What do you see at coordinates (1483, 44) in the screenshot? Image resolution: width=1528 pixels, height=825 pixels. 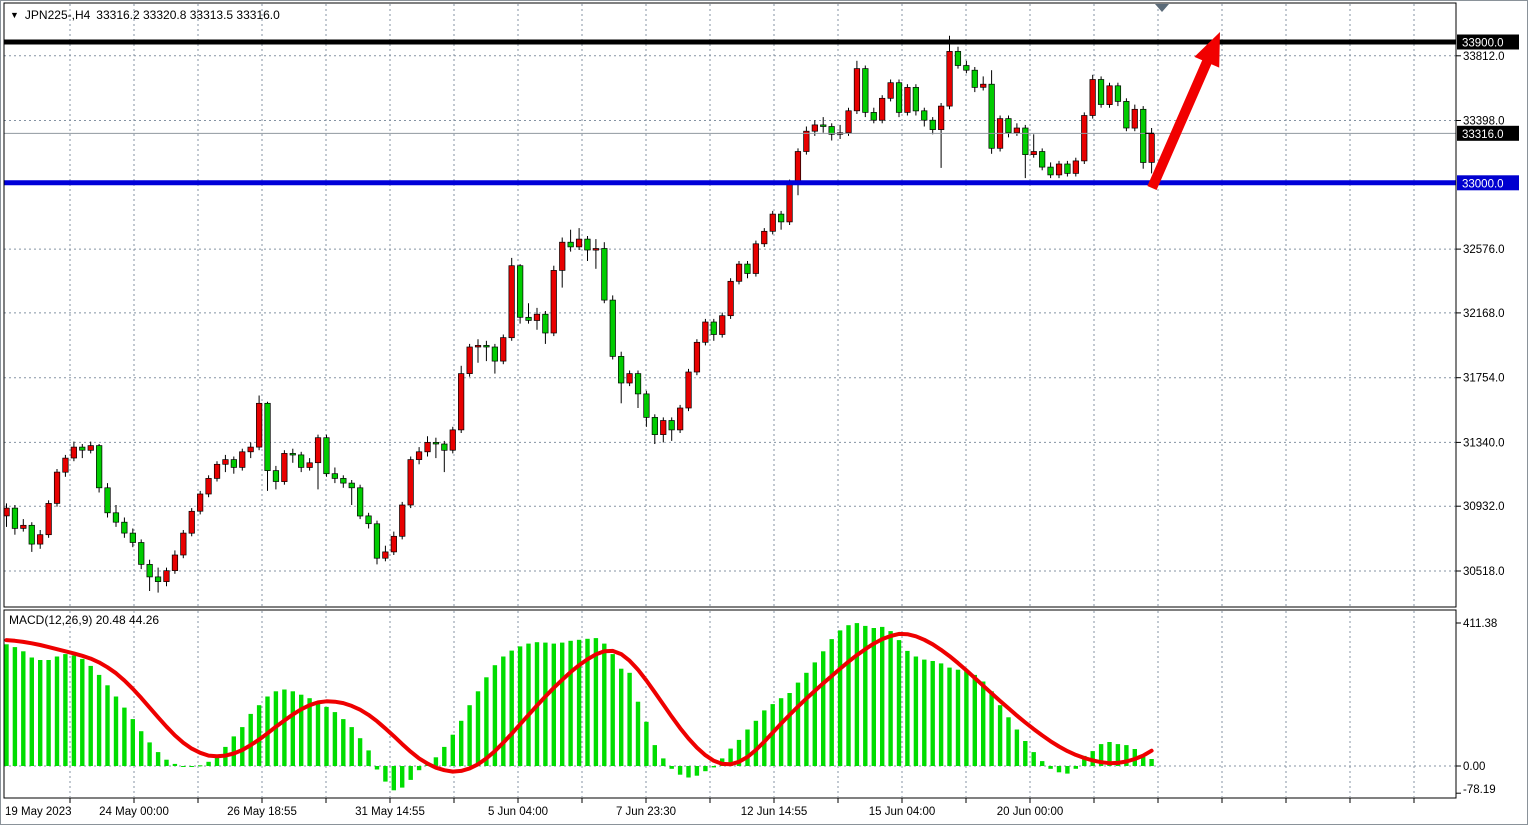 I see `price-level-box-label: 33900.0` at bounding box center [1483, 44].